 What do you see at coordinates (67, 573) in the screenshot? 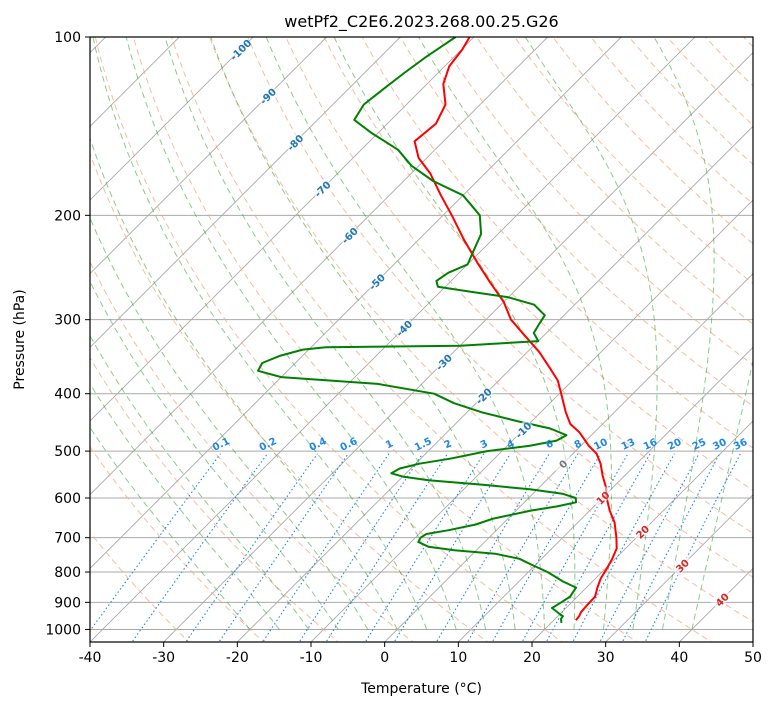
I see `y-tick-label: 800` at bounding box center [67, 573].